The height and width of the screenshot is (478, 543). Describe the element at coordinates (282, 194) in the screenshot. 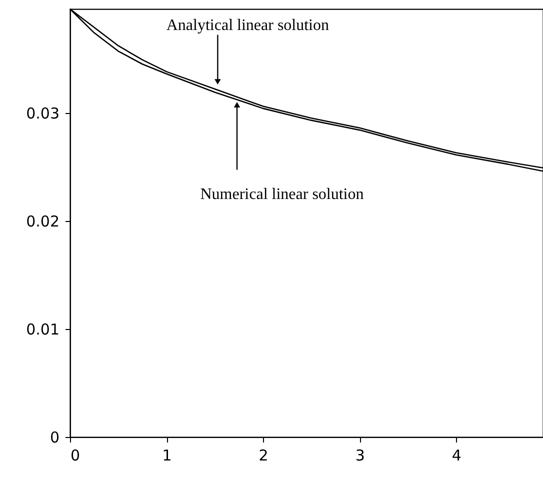

I see `annotation: Numerical linear solution` at that location.